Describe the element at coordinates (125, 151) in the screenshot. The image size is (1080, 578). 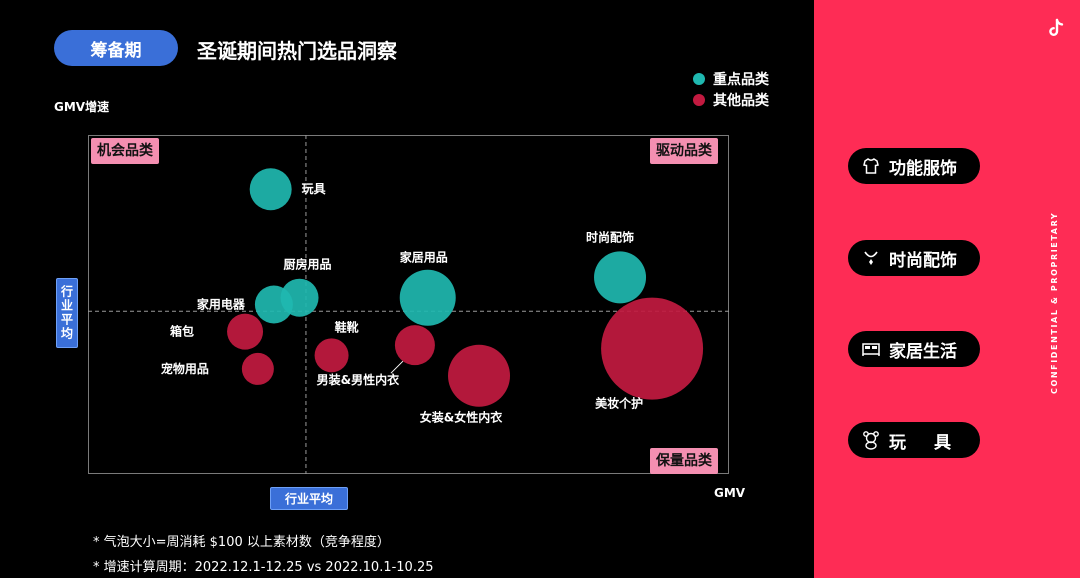
I see `quadrant-label-opportunity: 机会品类` at that location.